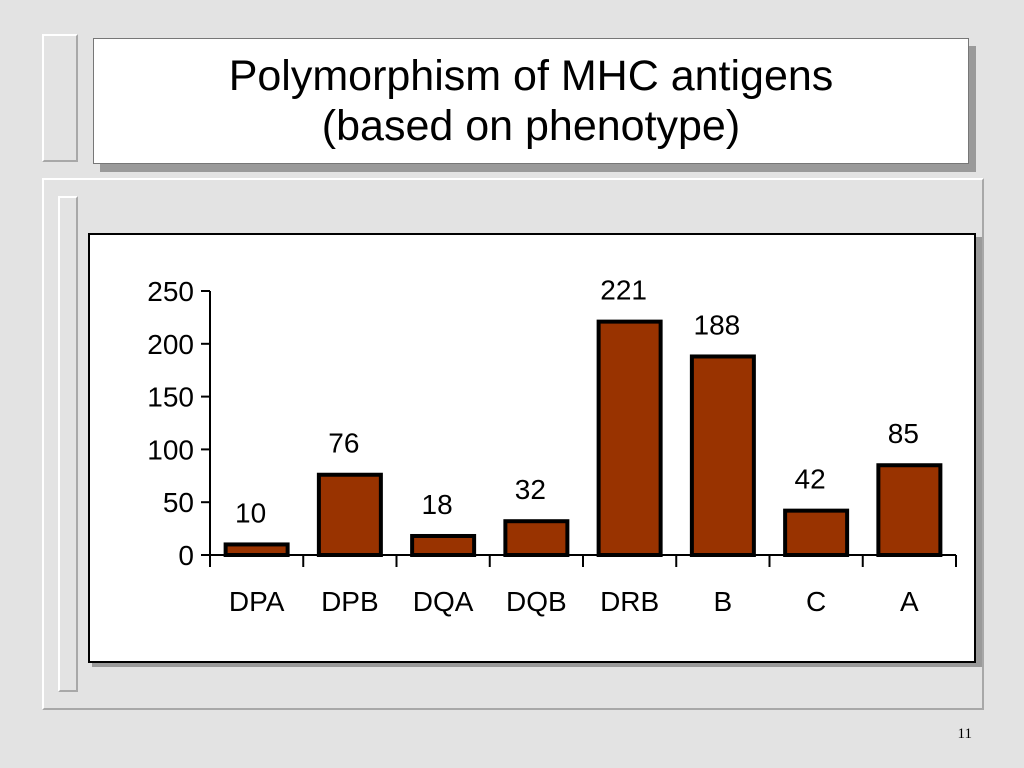 The height and width of the screenshot is (768, 1024). I want to click on data-label: 18, so click(437, 504).